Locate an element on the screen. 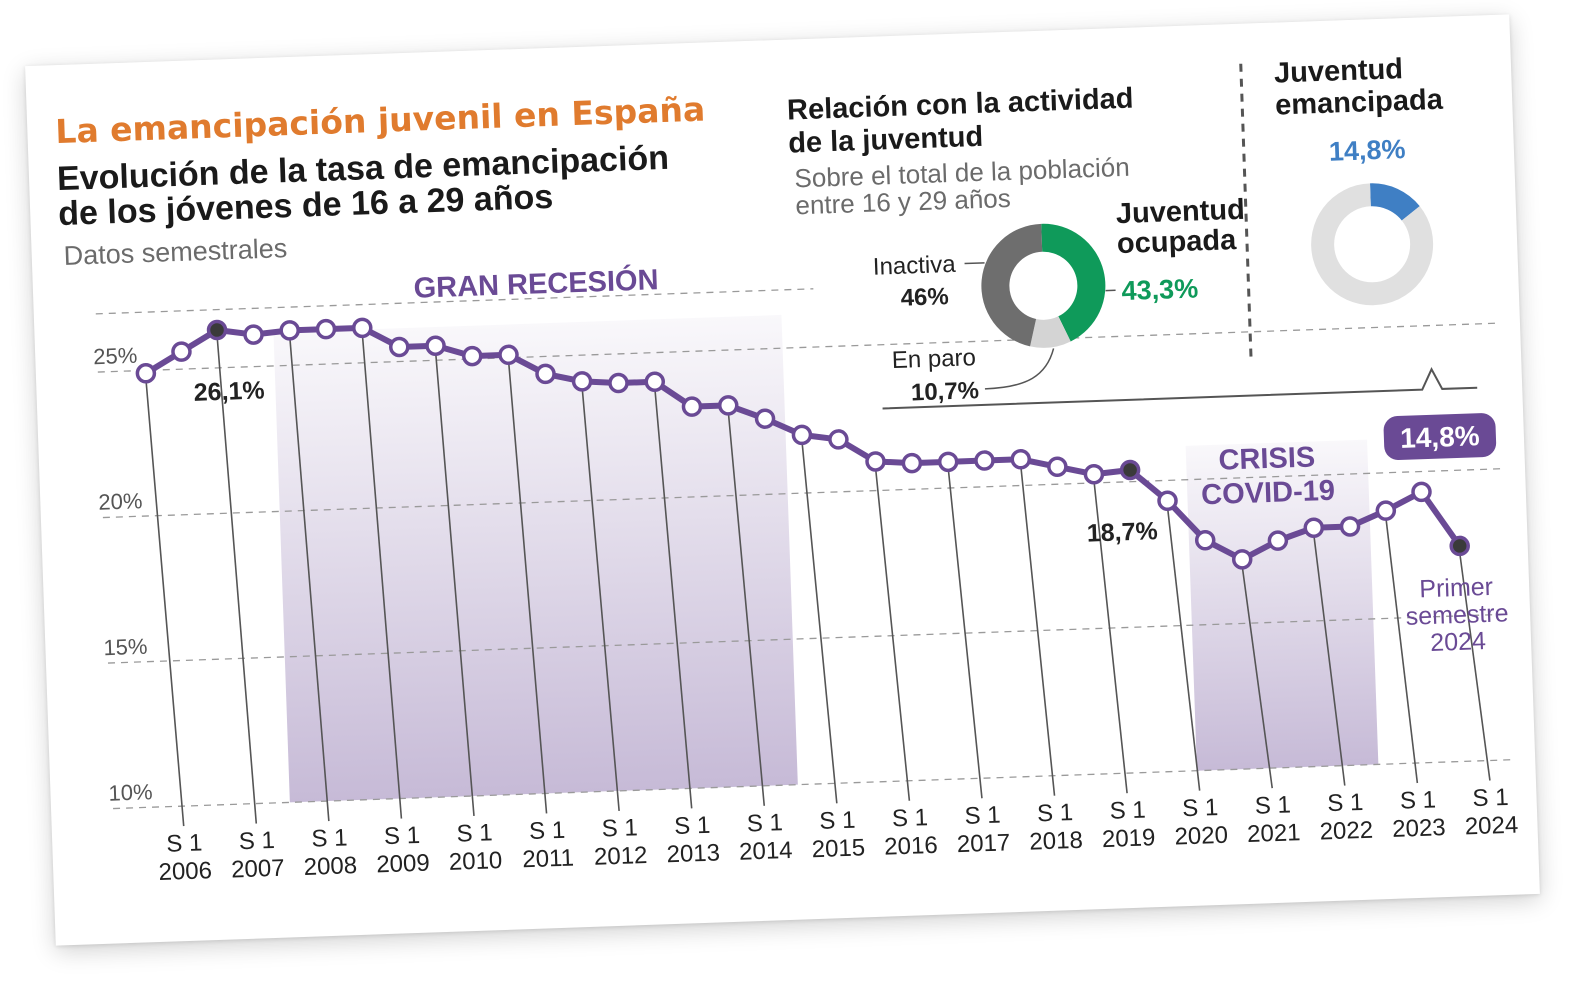 This screenshot has height=998, width=1575. x-tick-label: 2015 is located at coordinates (838, 848).